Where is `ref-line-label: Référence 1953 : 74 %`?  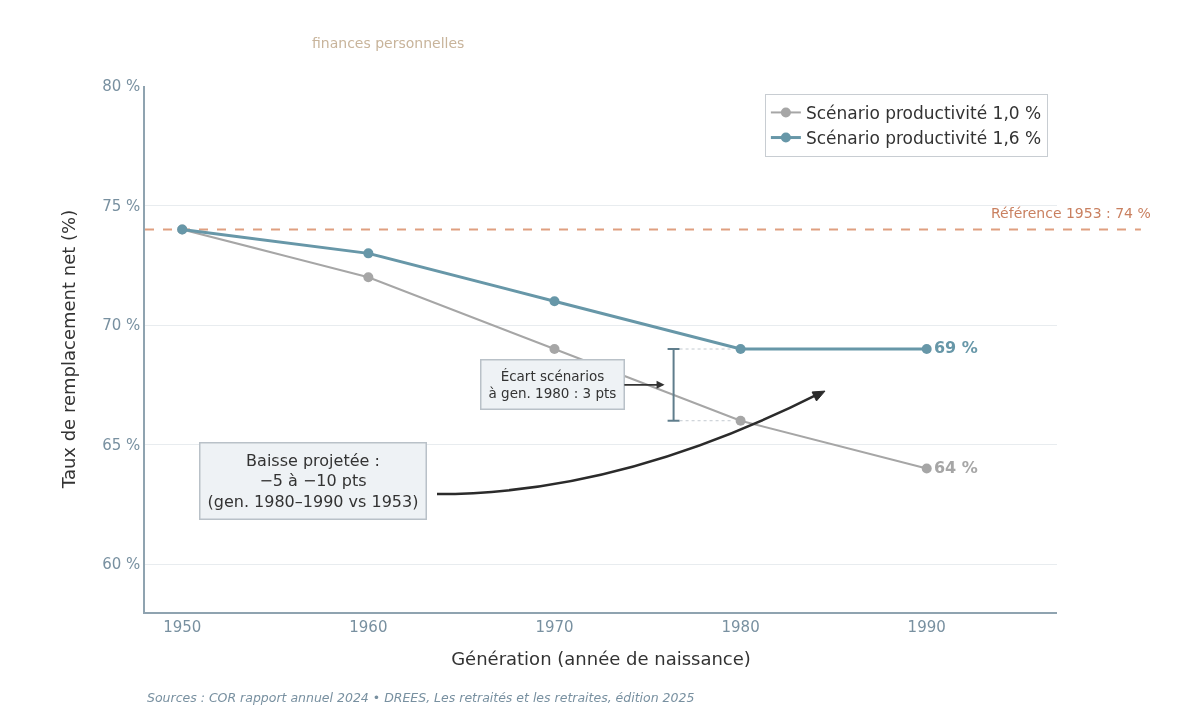 ref-line-label: Référence 1953 : 74 % is located at coordinates (1071, 213).